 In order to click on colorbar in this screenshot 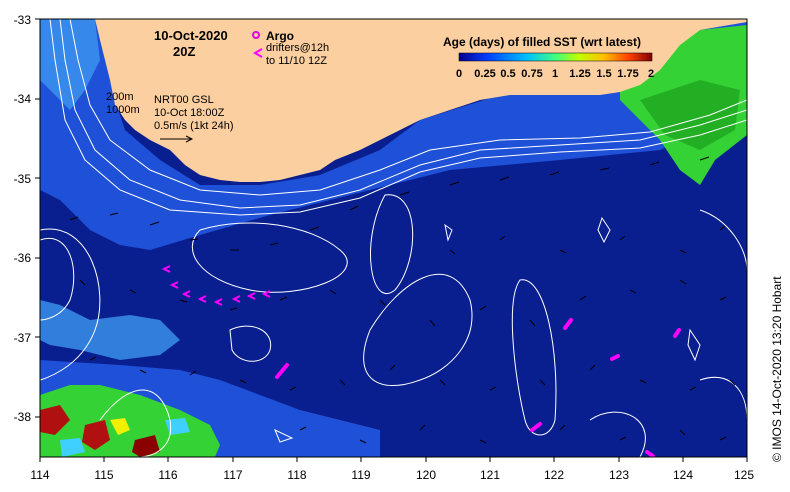, I will do `click(555, 57)`.